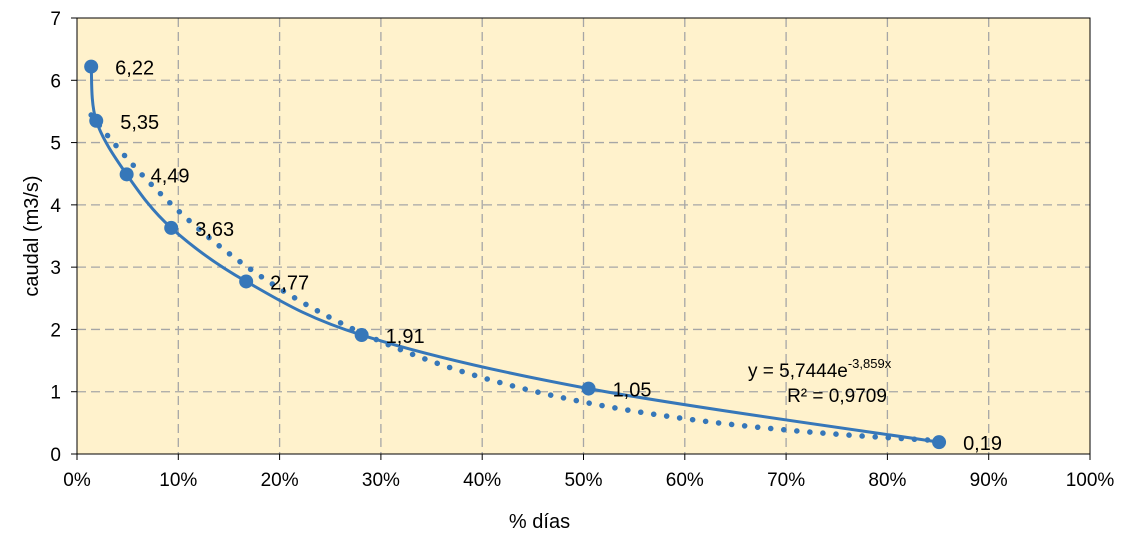 The height and width of the screenshot is (542, 1125). What do you see at coordinates (837, 396) in the screenshot?
I see `trendline-r2: R² = 0,9709` at bounding box center [837, 396].